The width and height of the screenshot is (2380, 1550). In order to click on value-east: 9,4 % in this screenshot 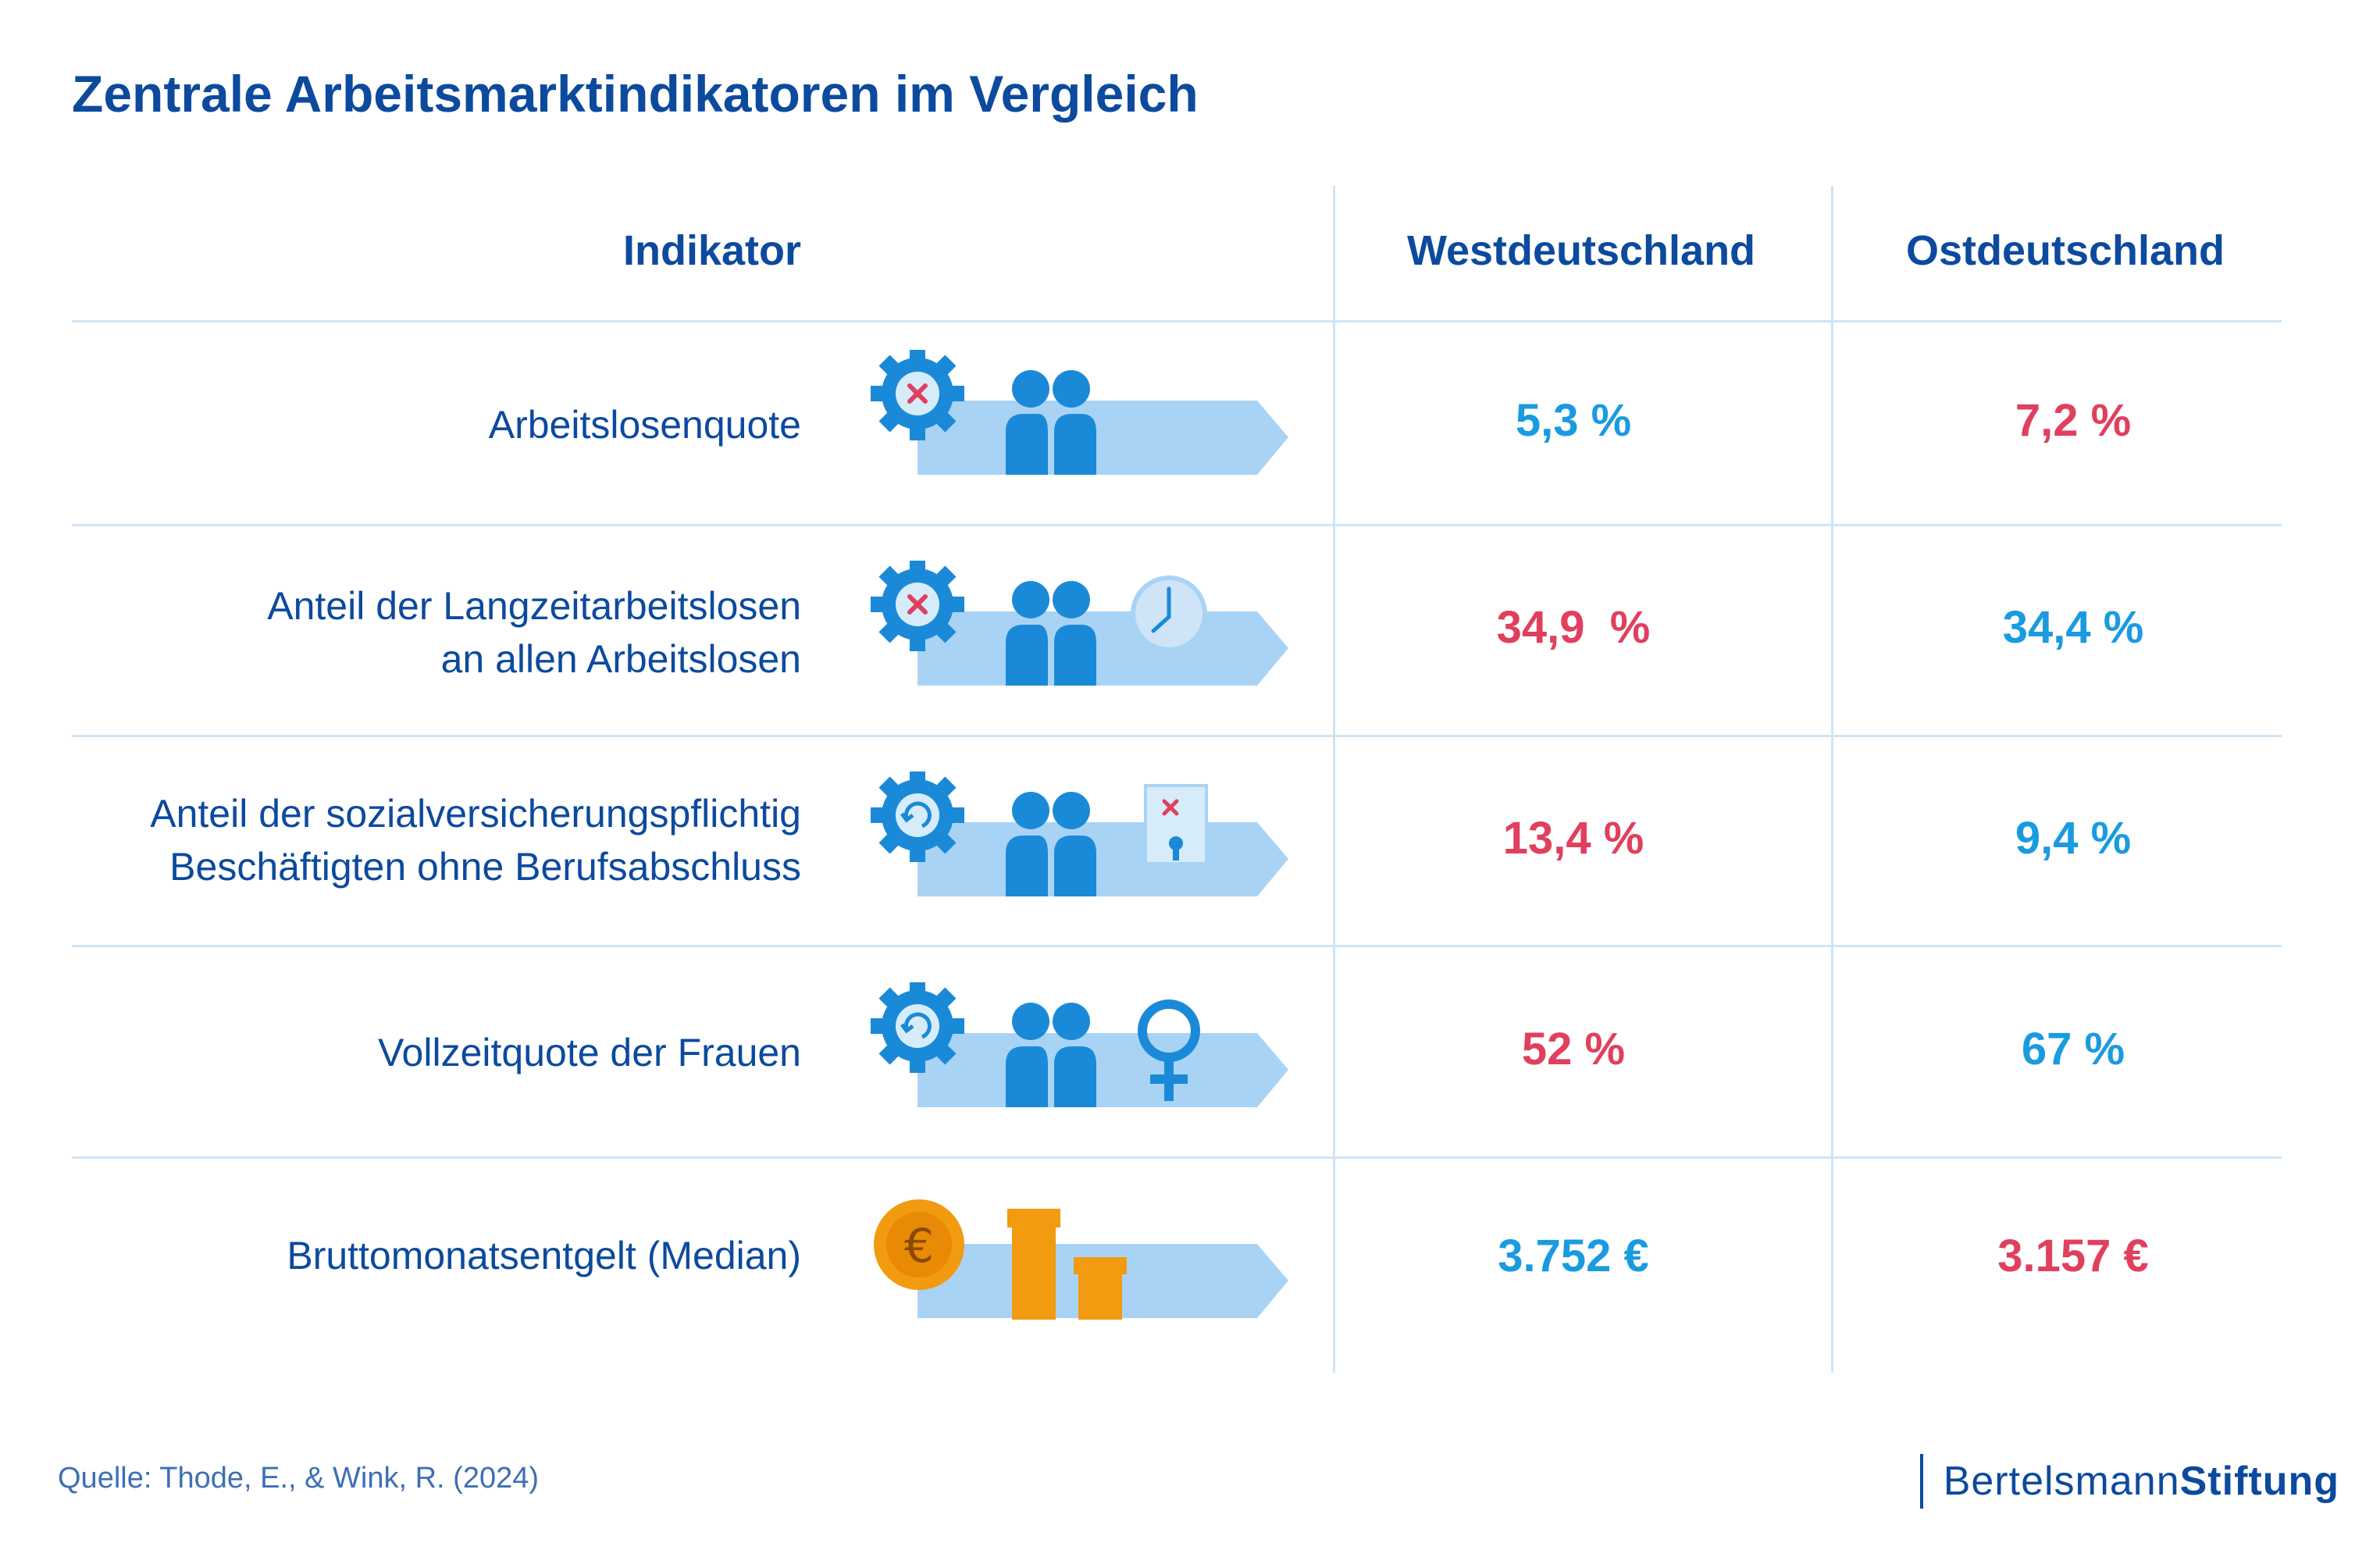, I will do `click(2073, 839)`.